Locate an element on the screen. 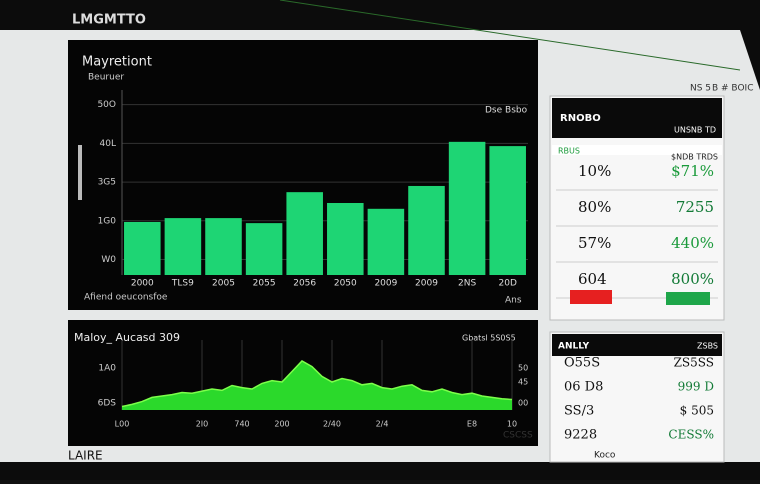 The width and height of the screenshot is (760, 484). green-indicator is located at coordinates (688, 298).